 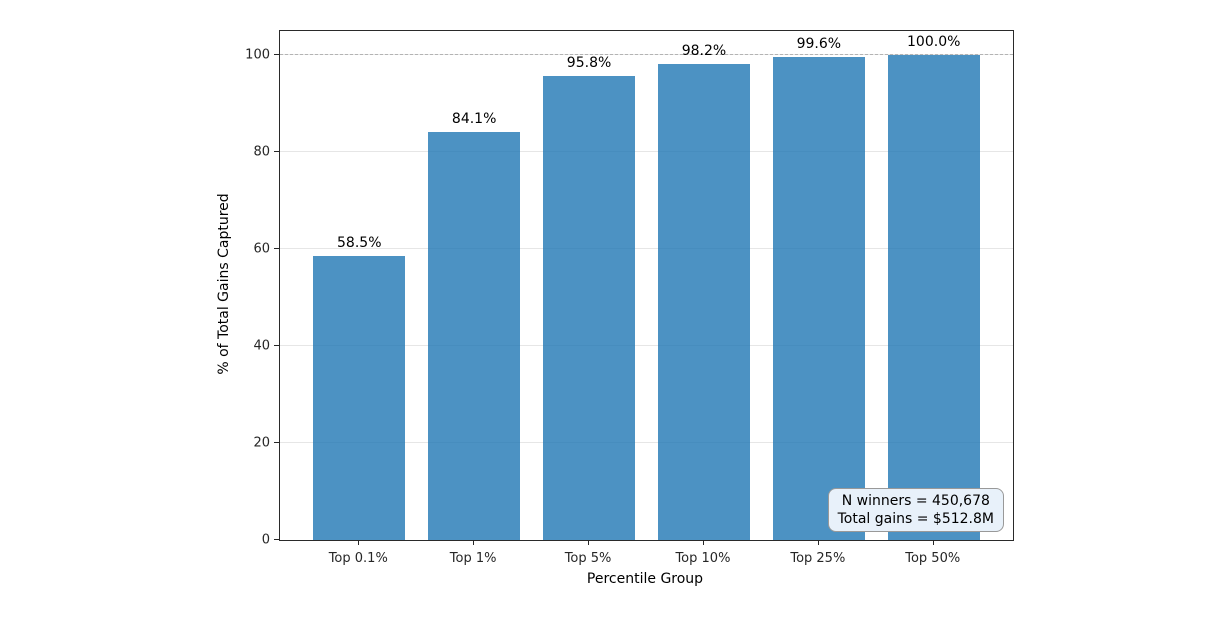 What do you see at coordinates (261, 443) in the screenshot?
I see `y-tick-label: 20` at bounding box center [261, 443].